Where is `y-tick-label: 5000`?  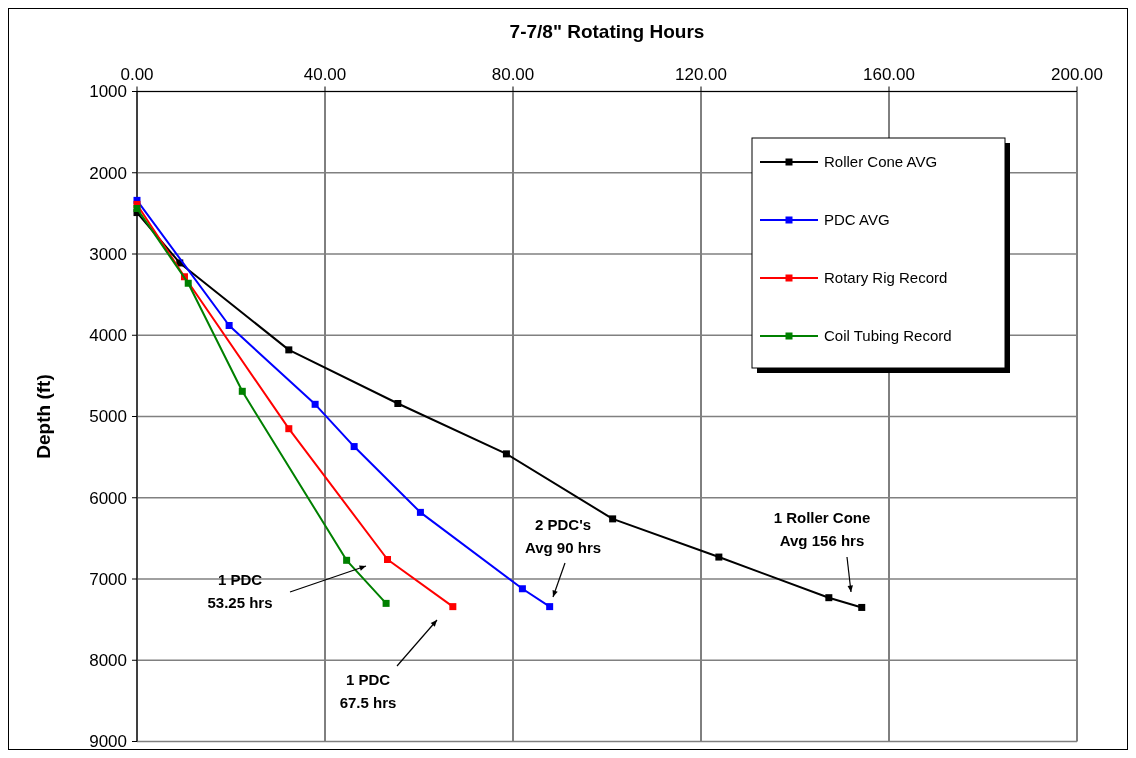
y-tick-label: 5000 is located at coordinates (108, 417).